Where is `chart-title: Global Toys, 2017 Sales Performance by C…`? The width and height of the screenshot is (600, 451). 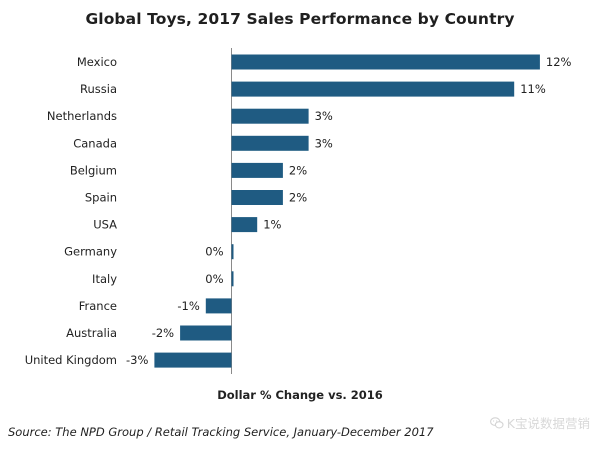 chart-title: Global Toys, 2017 Sales Performance by C… is located at coordinates (300, 19).